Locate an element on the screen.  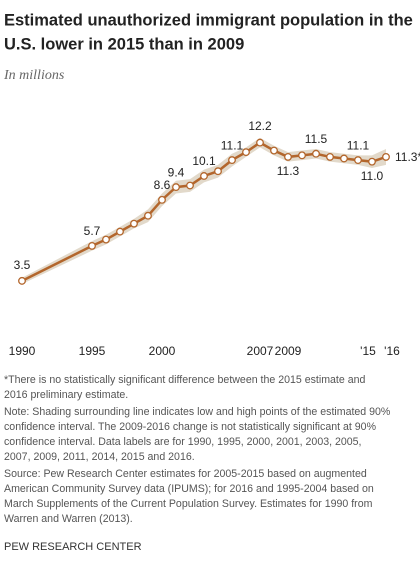
chart-subtitle: In millions is located at coordinates (34, 75).